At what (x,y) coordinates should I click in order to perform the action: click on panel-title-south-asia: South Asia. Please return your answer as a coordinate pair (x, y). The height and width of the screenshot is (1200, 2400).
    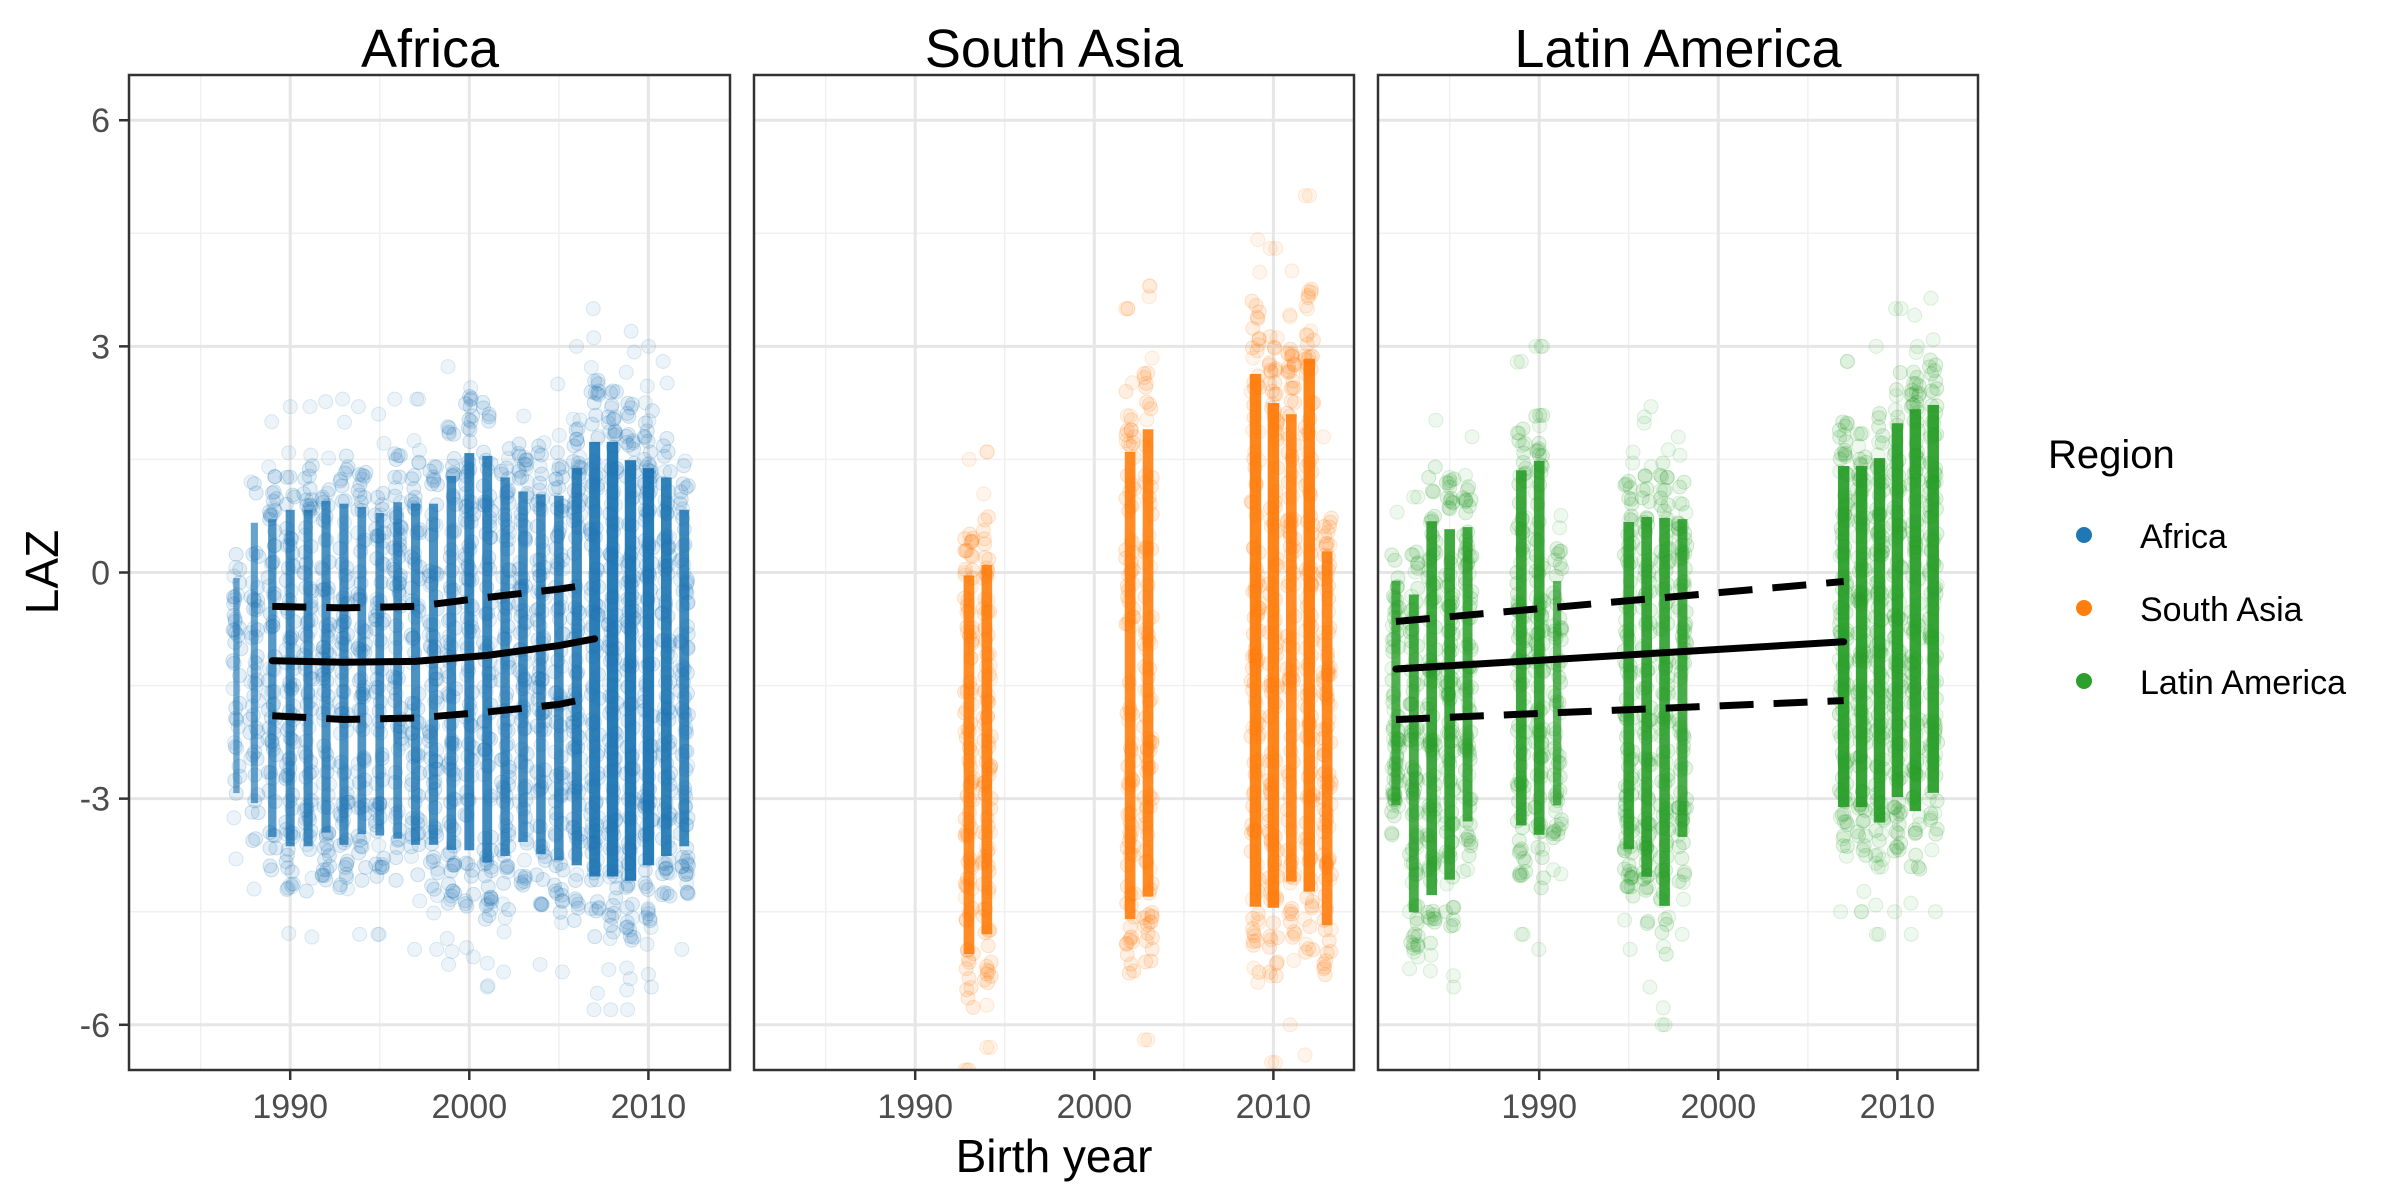
    Looking at the image, I should click on (1054, 49).